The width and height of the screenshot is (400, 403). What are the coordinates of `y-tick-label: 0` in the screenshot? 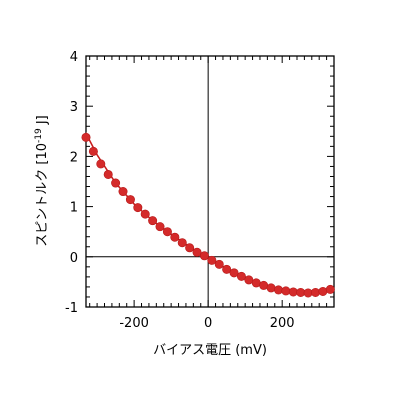 It's located at (74, 258).